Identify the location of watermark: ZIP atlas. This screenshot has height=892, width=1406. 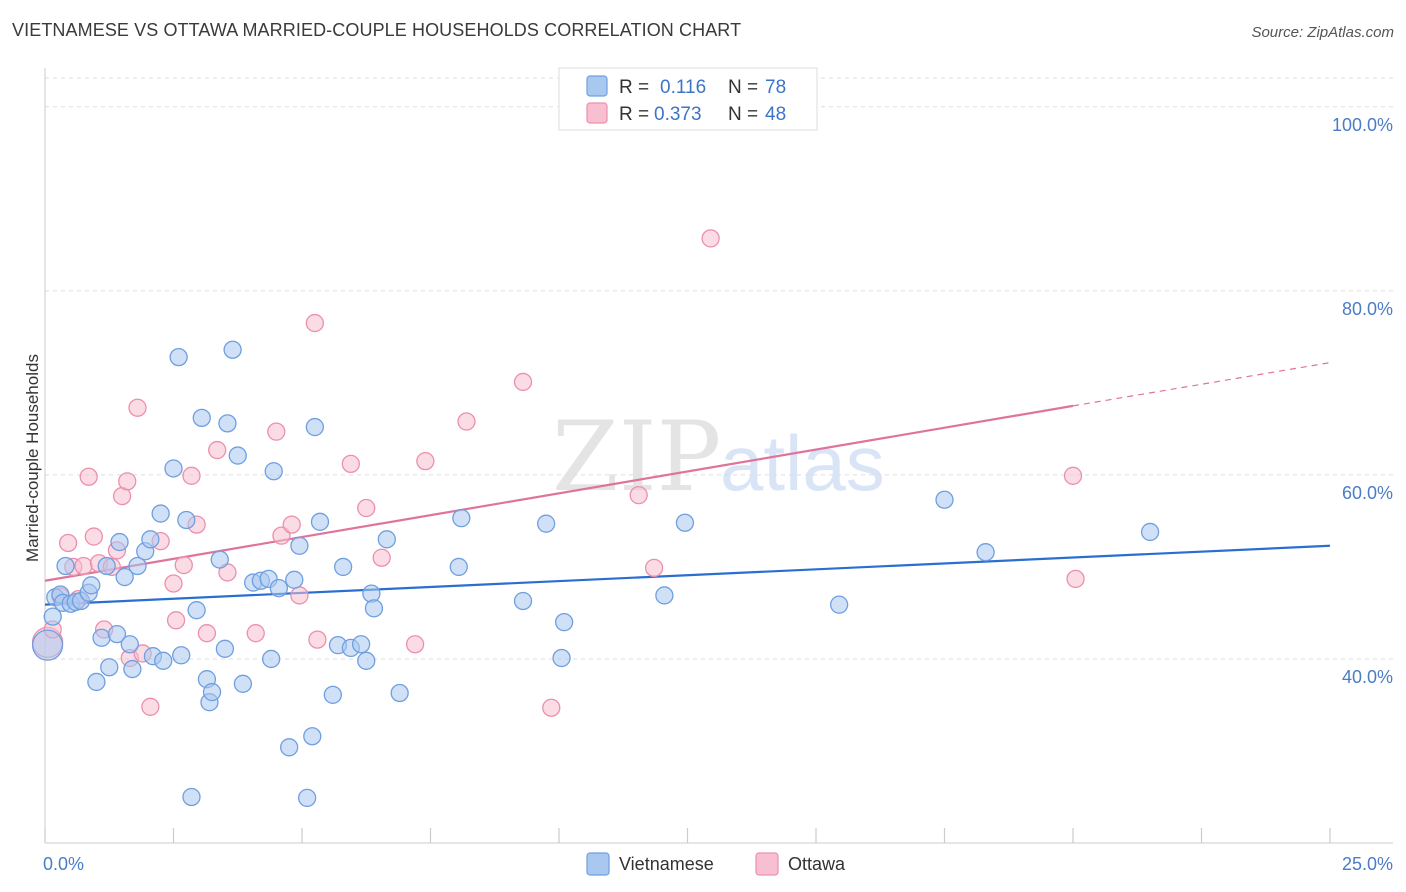
(718, 457).